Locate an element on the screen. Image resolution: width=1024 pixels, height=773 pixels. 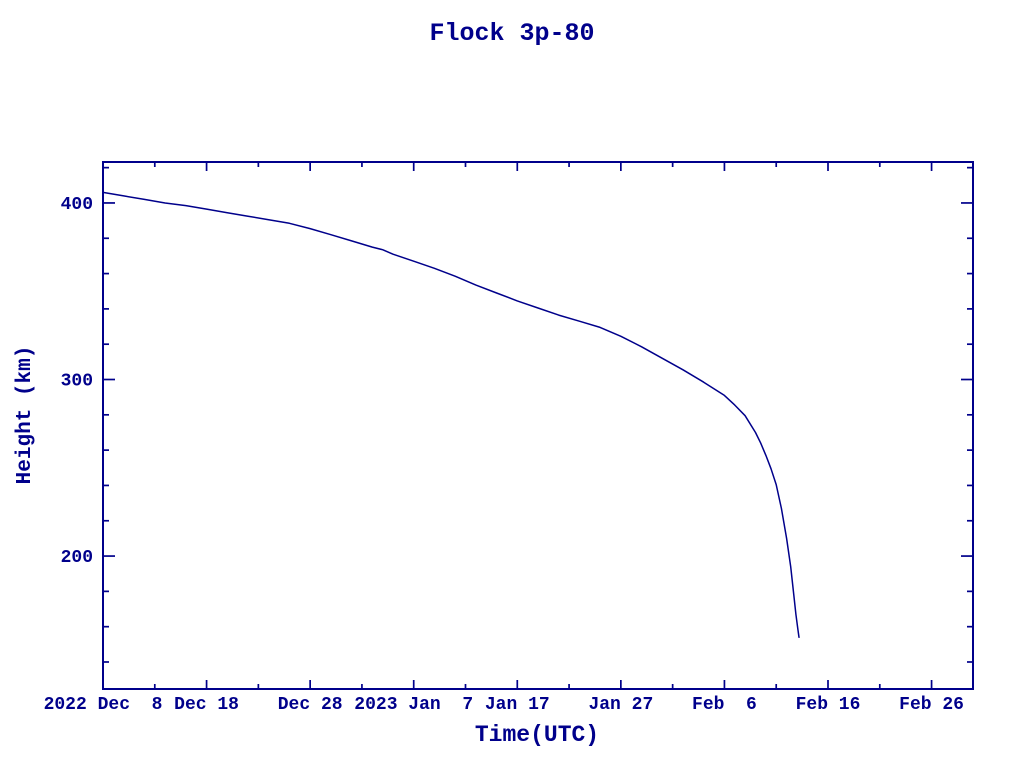
x-tick-label: Jan 17 is located at coordinates (517, 705).